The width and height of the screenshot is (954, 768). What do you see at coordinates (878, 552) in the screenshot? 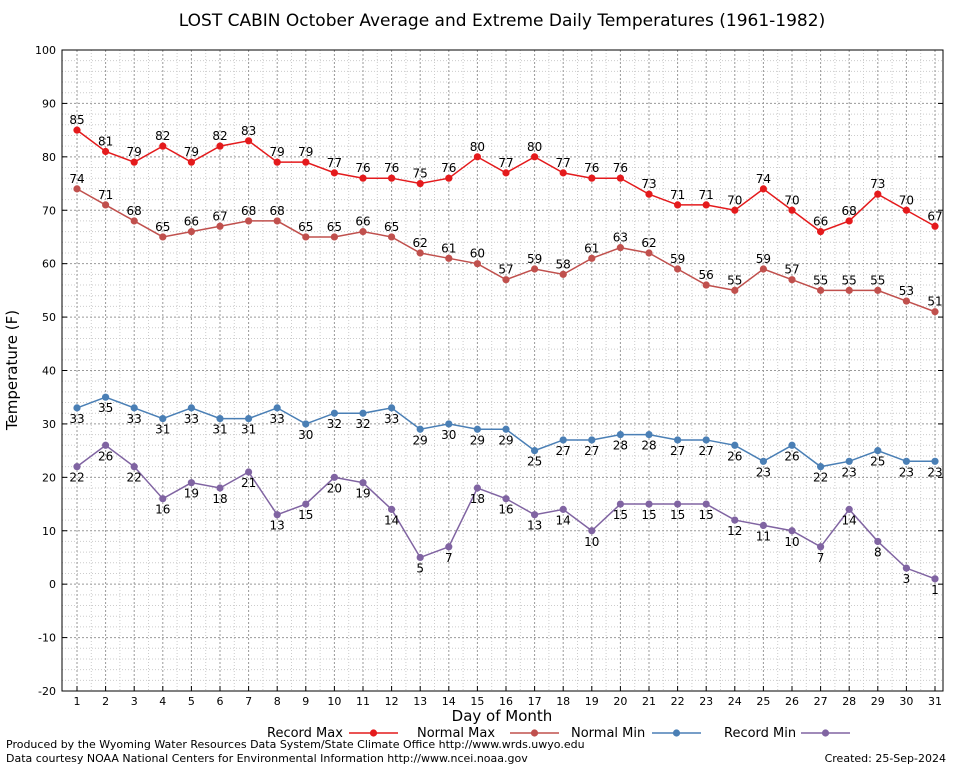
I see `data-label-record-min: 8` at bounding box center [878, 552].